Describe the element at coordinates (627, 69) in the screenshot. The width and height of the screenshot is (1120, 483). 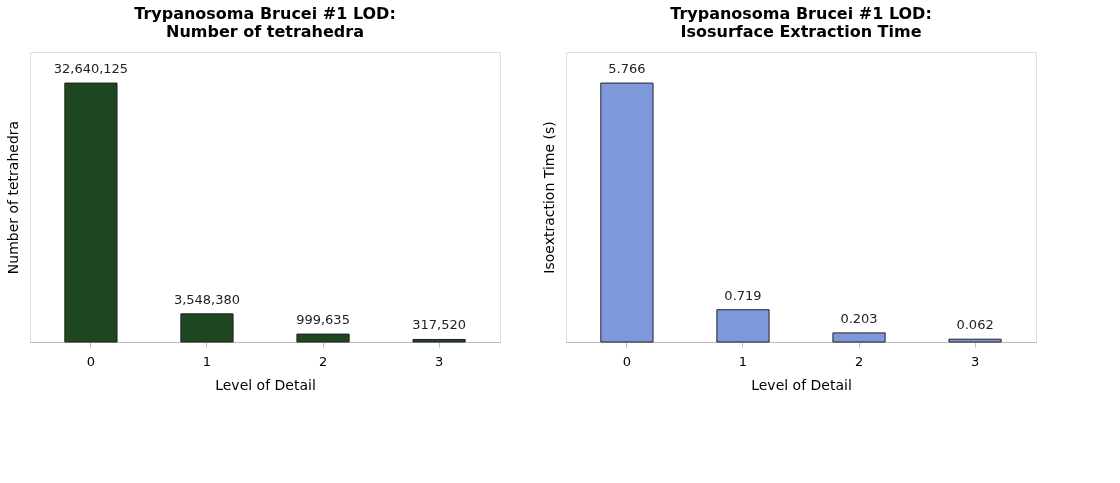
I see `data-label: 5.766` at that location.